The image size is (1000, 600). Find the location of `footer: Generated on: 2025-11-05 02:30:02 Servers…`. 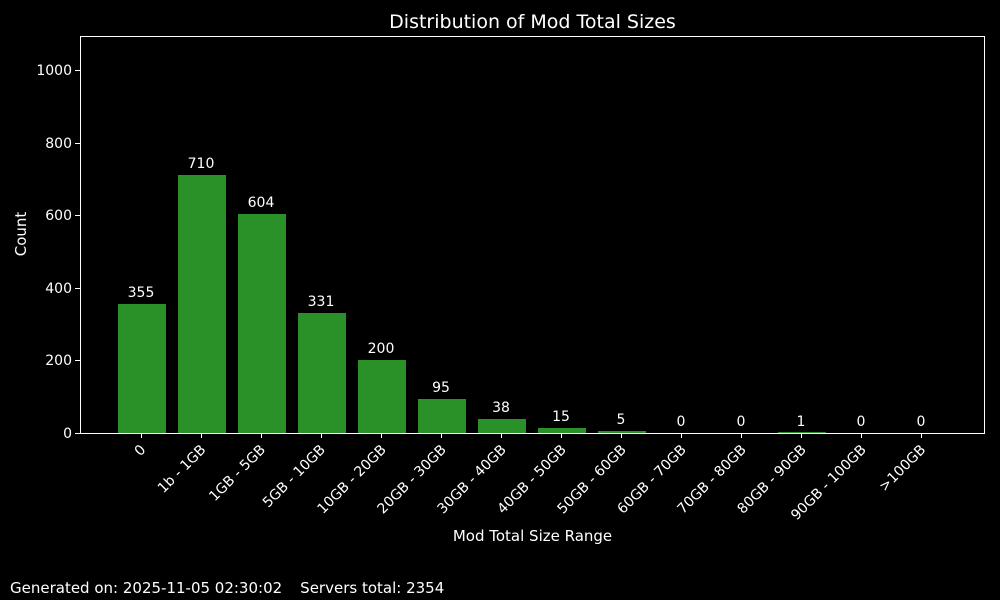

footer: Generated on: 2025-11-05 02:30:02 Servers… is located at coordinates (227, 588).